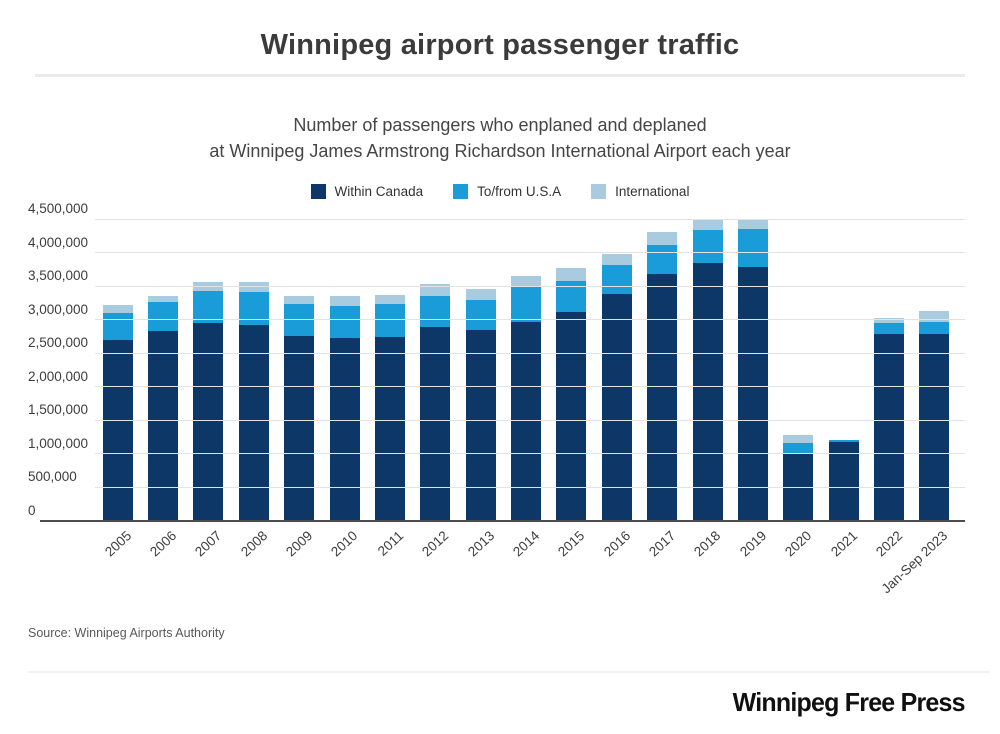  Describe the element at coordinates (889, 544) in the screenshot. I see `x-tick-label: 2022` at that location.